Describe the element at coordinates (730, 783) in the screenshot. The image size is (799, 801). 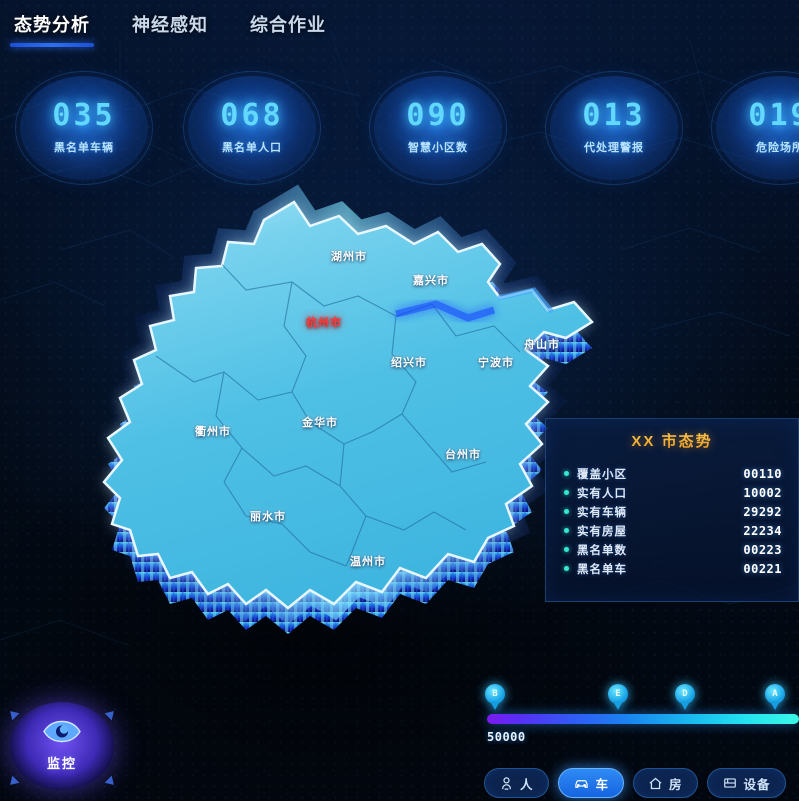
I see `device-icon` at that location.